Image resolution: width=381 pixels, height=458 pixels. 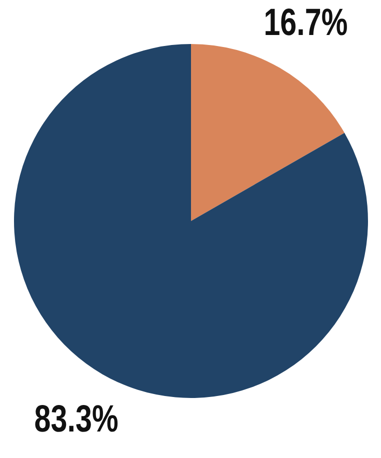 I want to click on data-label: 16.7%, so click(x=306, y=23).